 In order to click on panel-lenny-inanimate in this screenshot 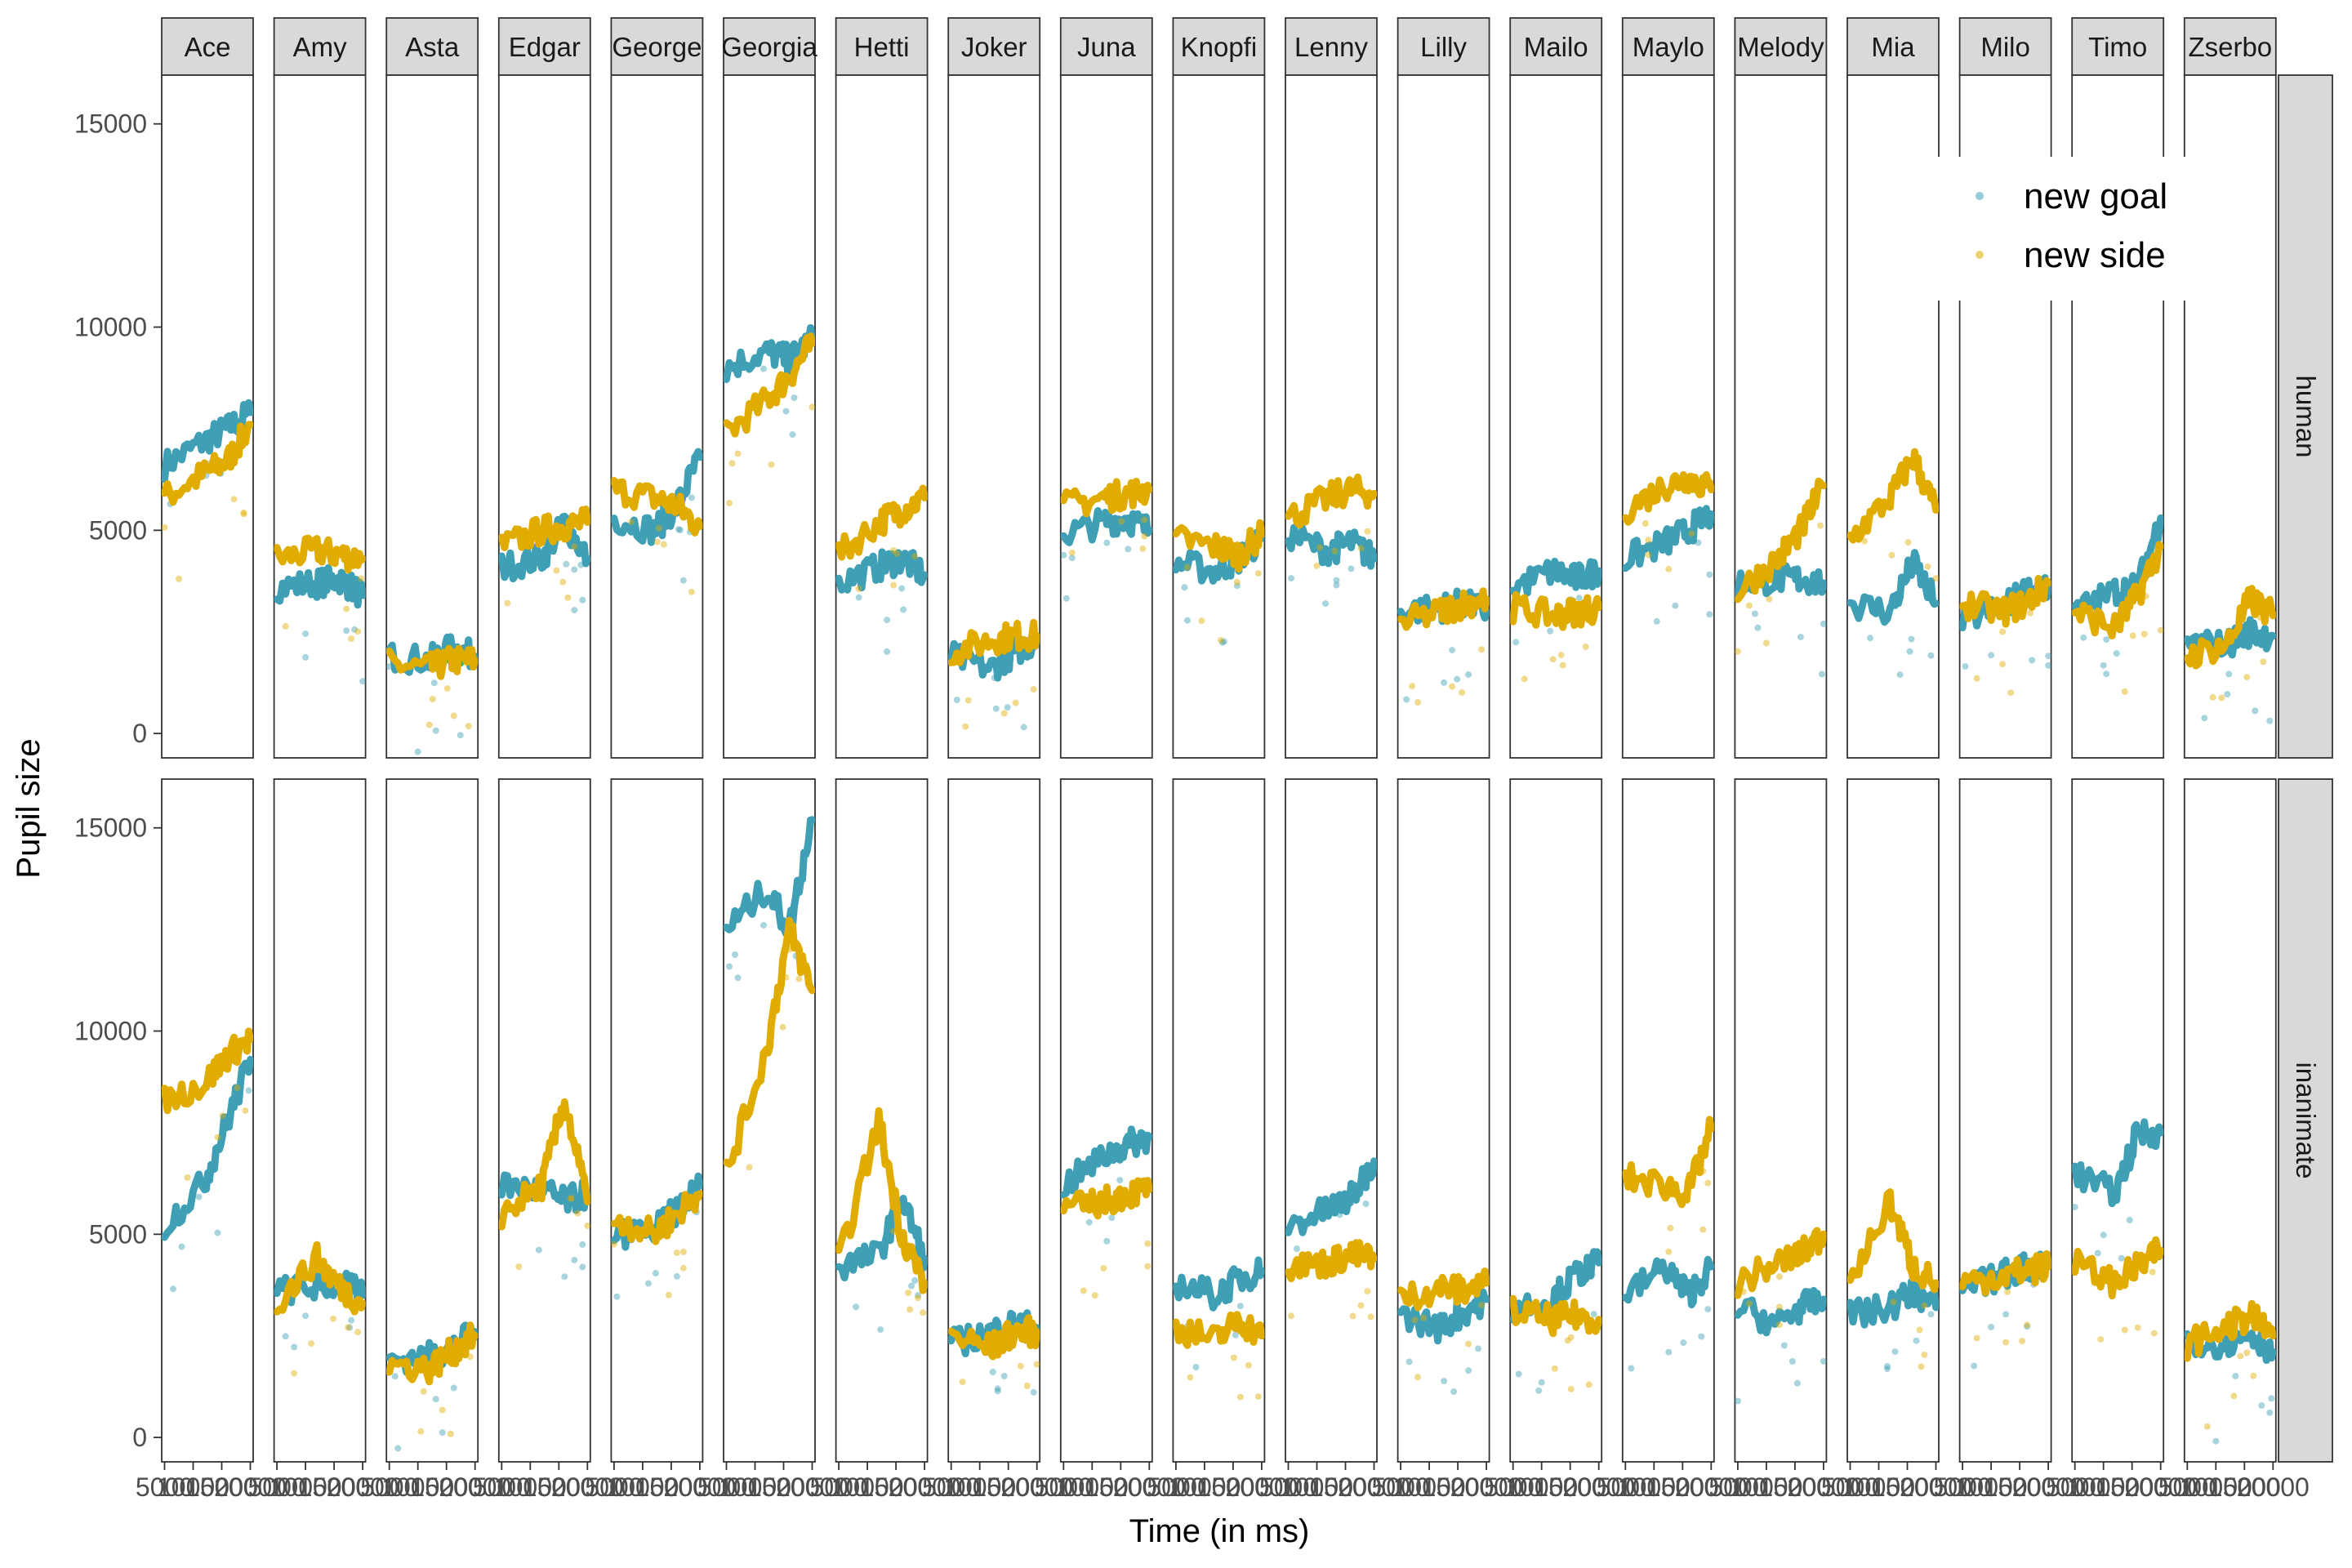, I will do `click(1331, 1120)`.